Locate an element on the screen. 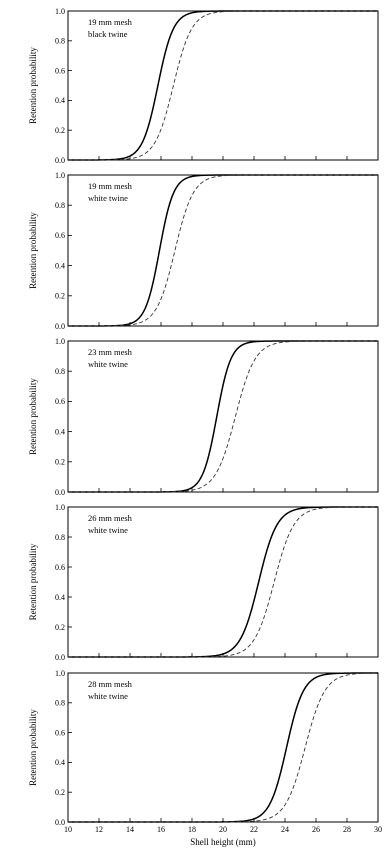 The width and height of the screenshot is (389, 860). x-tick-label: 20 is located at coordinates (223, 829).